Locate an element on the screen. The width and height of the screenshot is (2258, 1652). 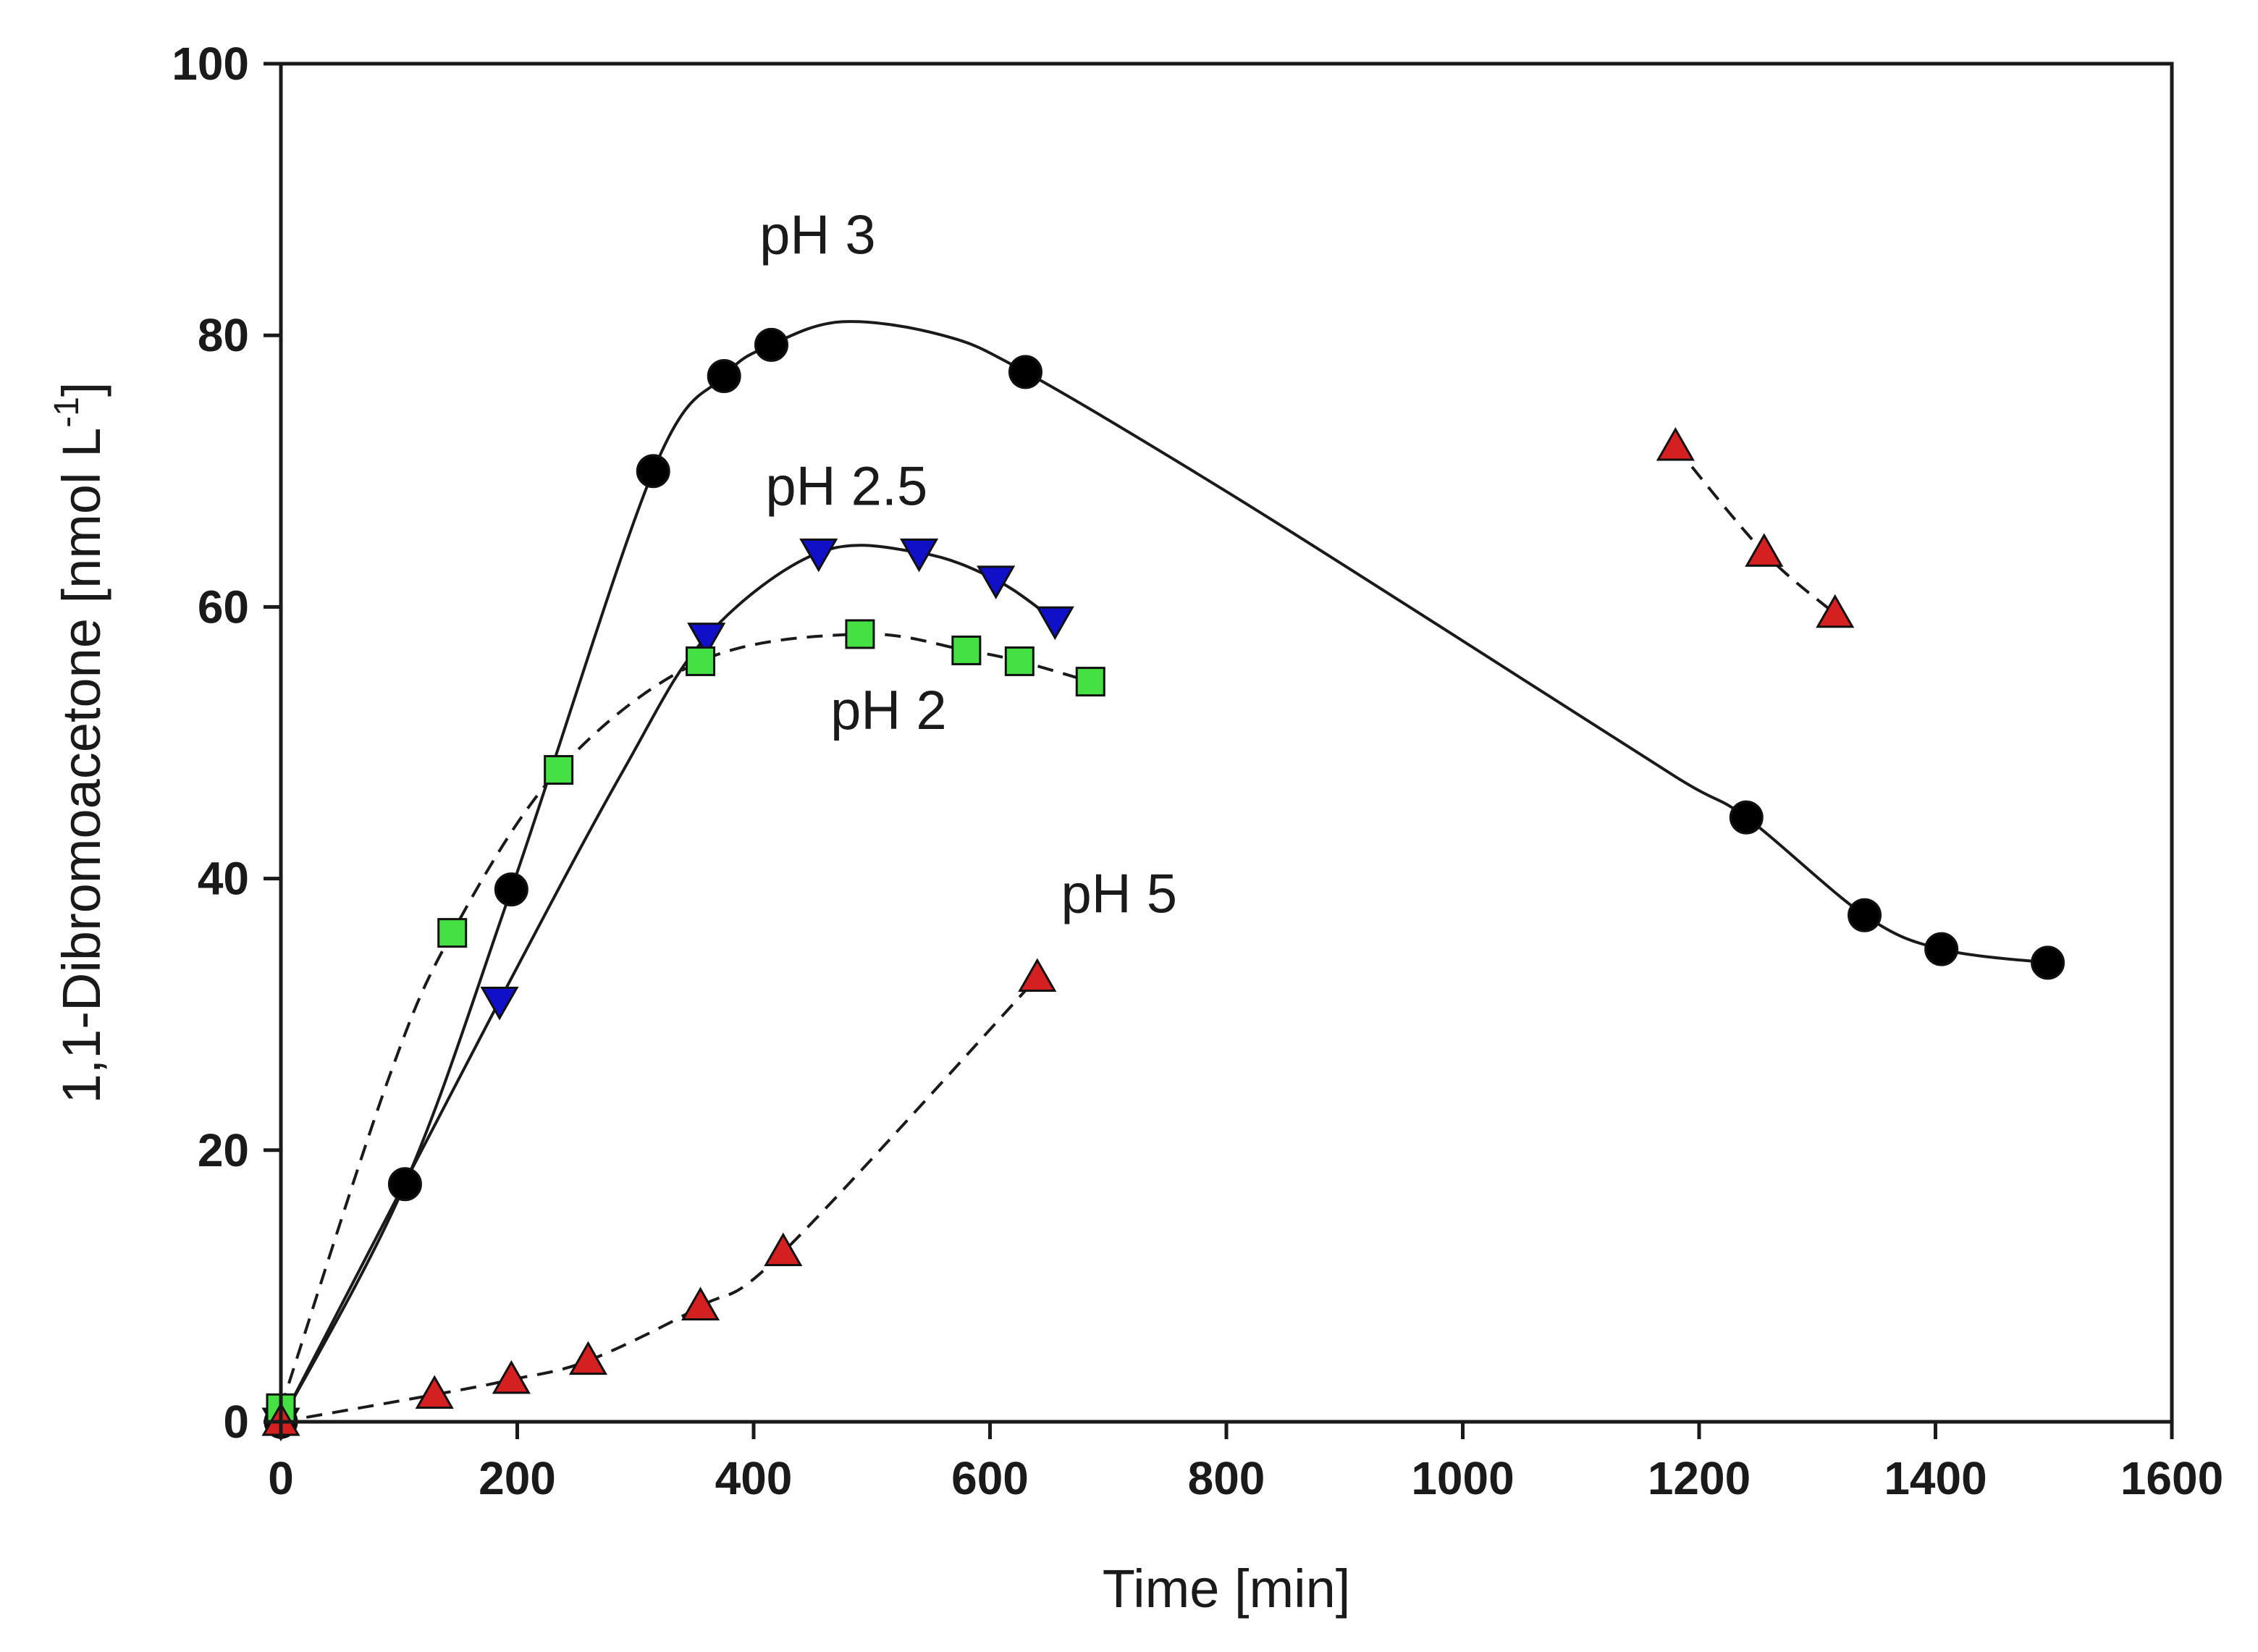
y-axis: 0 20 40 60 80 100 is located at coordinates (227, 743).